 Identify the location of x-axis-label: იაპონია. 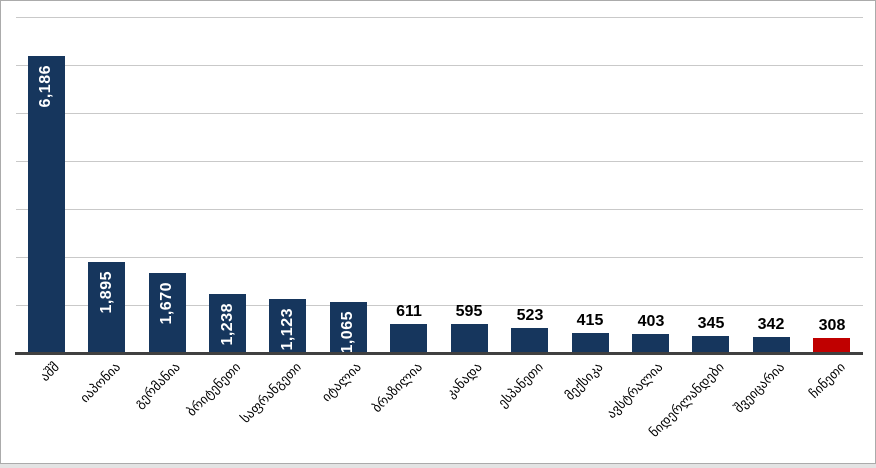
(100, 383).